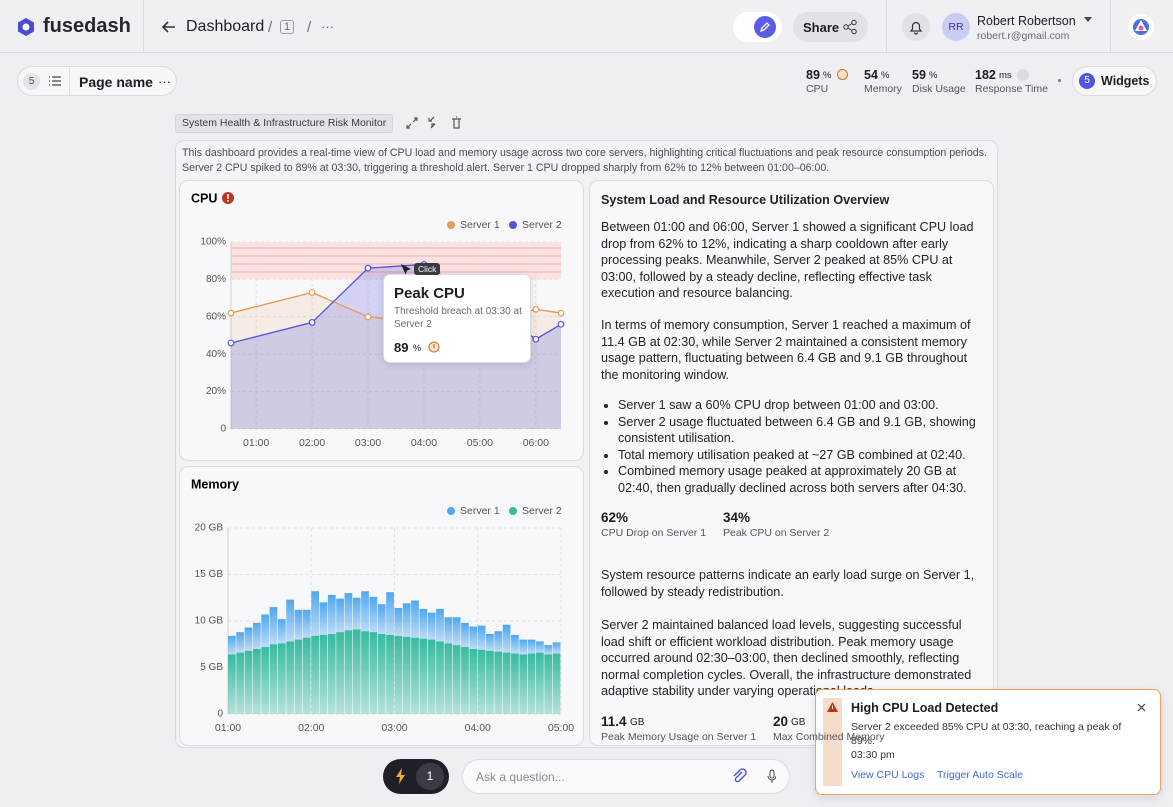 This screenshot has width=1173, height=807. I want to click on y-tick-label: 0, so click(223, 429).